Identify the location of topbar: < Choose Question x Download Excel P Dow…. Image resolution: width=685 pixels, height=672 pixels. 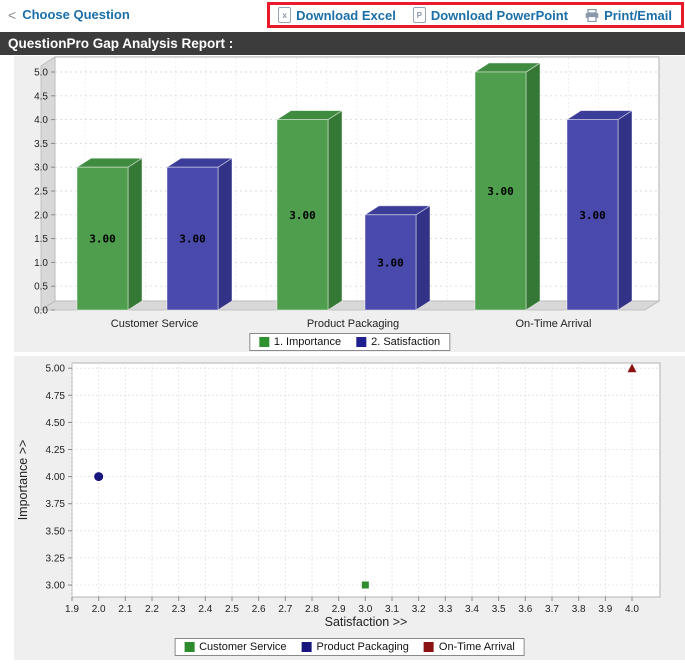
(342, 15).